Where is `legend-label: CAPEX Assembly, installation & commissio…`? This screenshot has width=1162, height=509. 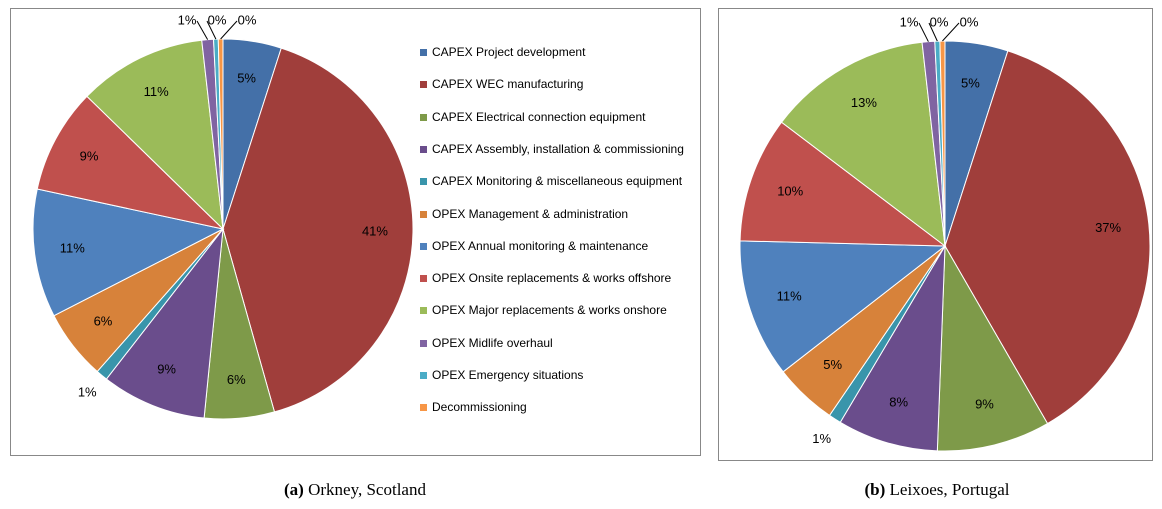 legend-label: CAPEX Assembly, installation & commissio… is located at coordinates (558, 148).